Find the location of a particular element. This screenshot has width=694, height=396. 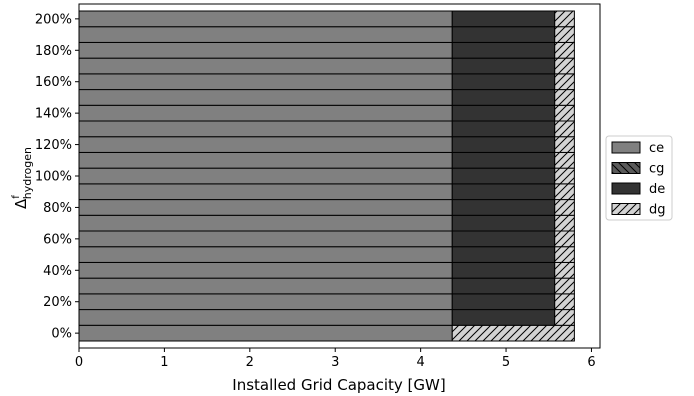

y-axis: 0% 20% 40% 60% 80% 100% 120% 140% 160% 180% 200% is located at coordinates (57, 177).